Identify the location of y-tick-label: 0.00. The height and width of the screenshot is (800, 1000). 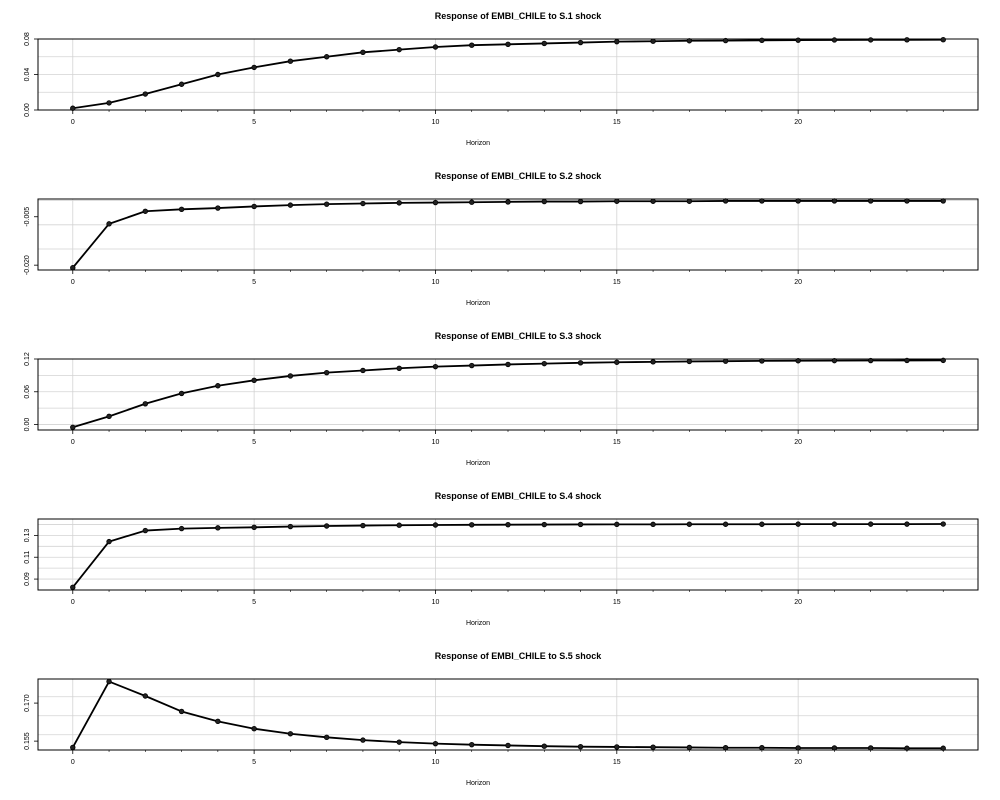
(27, 425).